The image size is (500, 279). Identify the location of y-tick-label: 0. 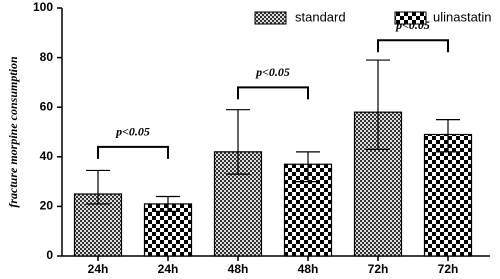
(49, 255).